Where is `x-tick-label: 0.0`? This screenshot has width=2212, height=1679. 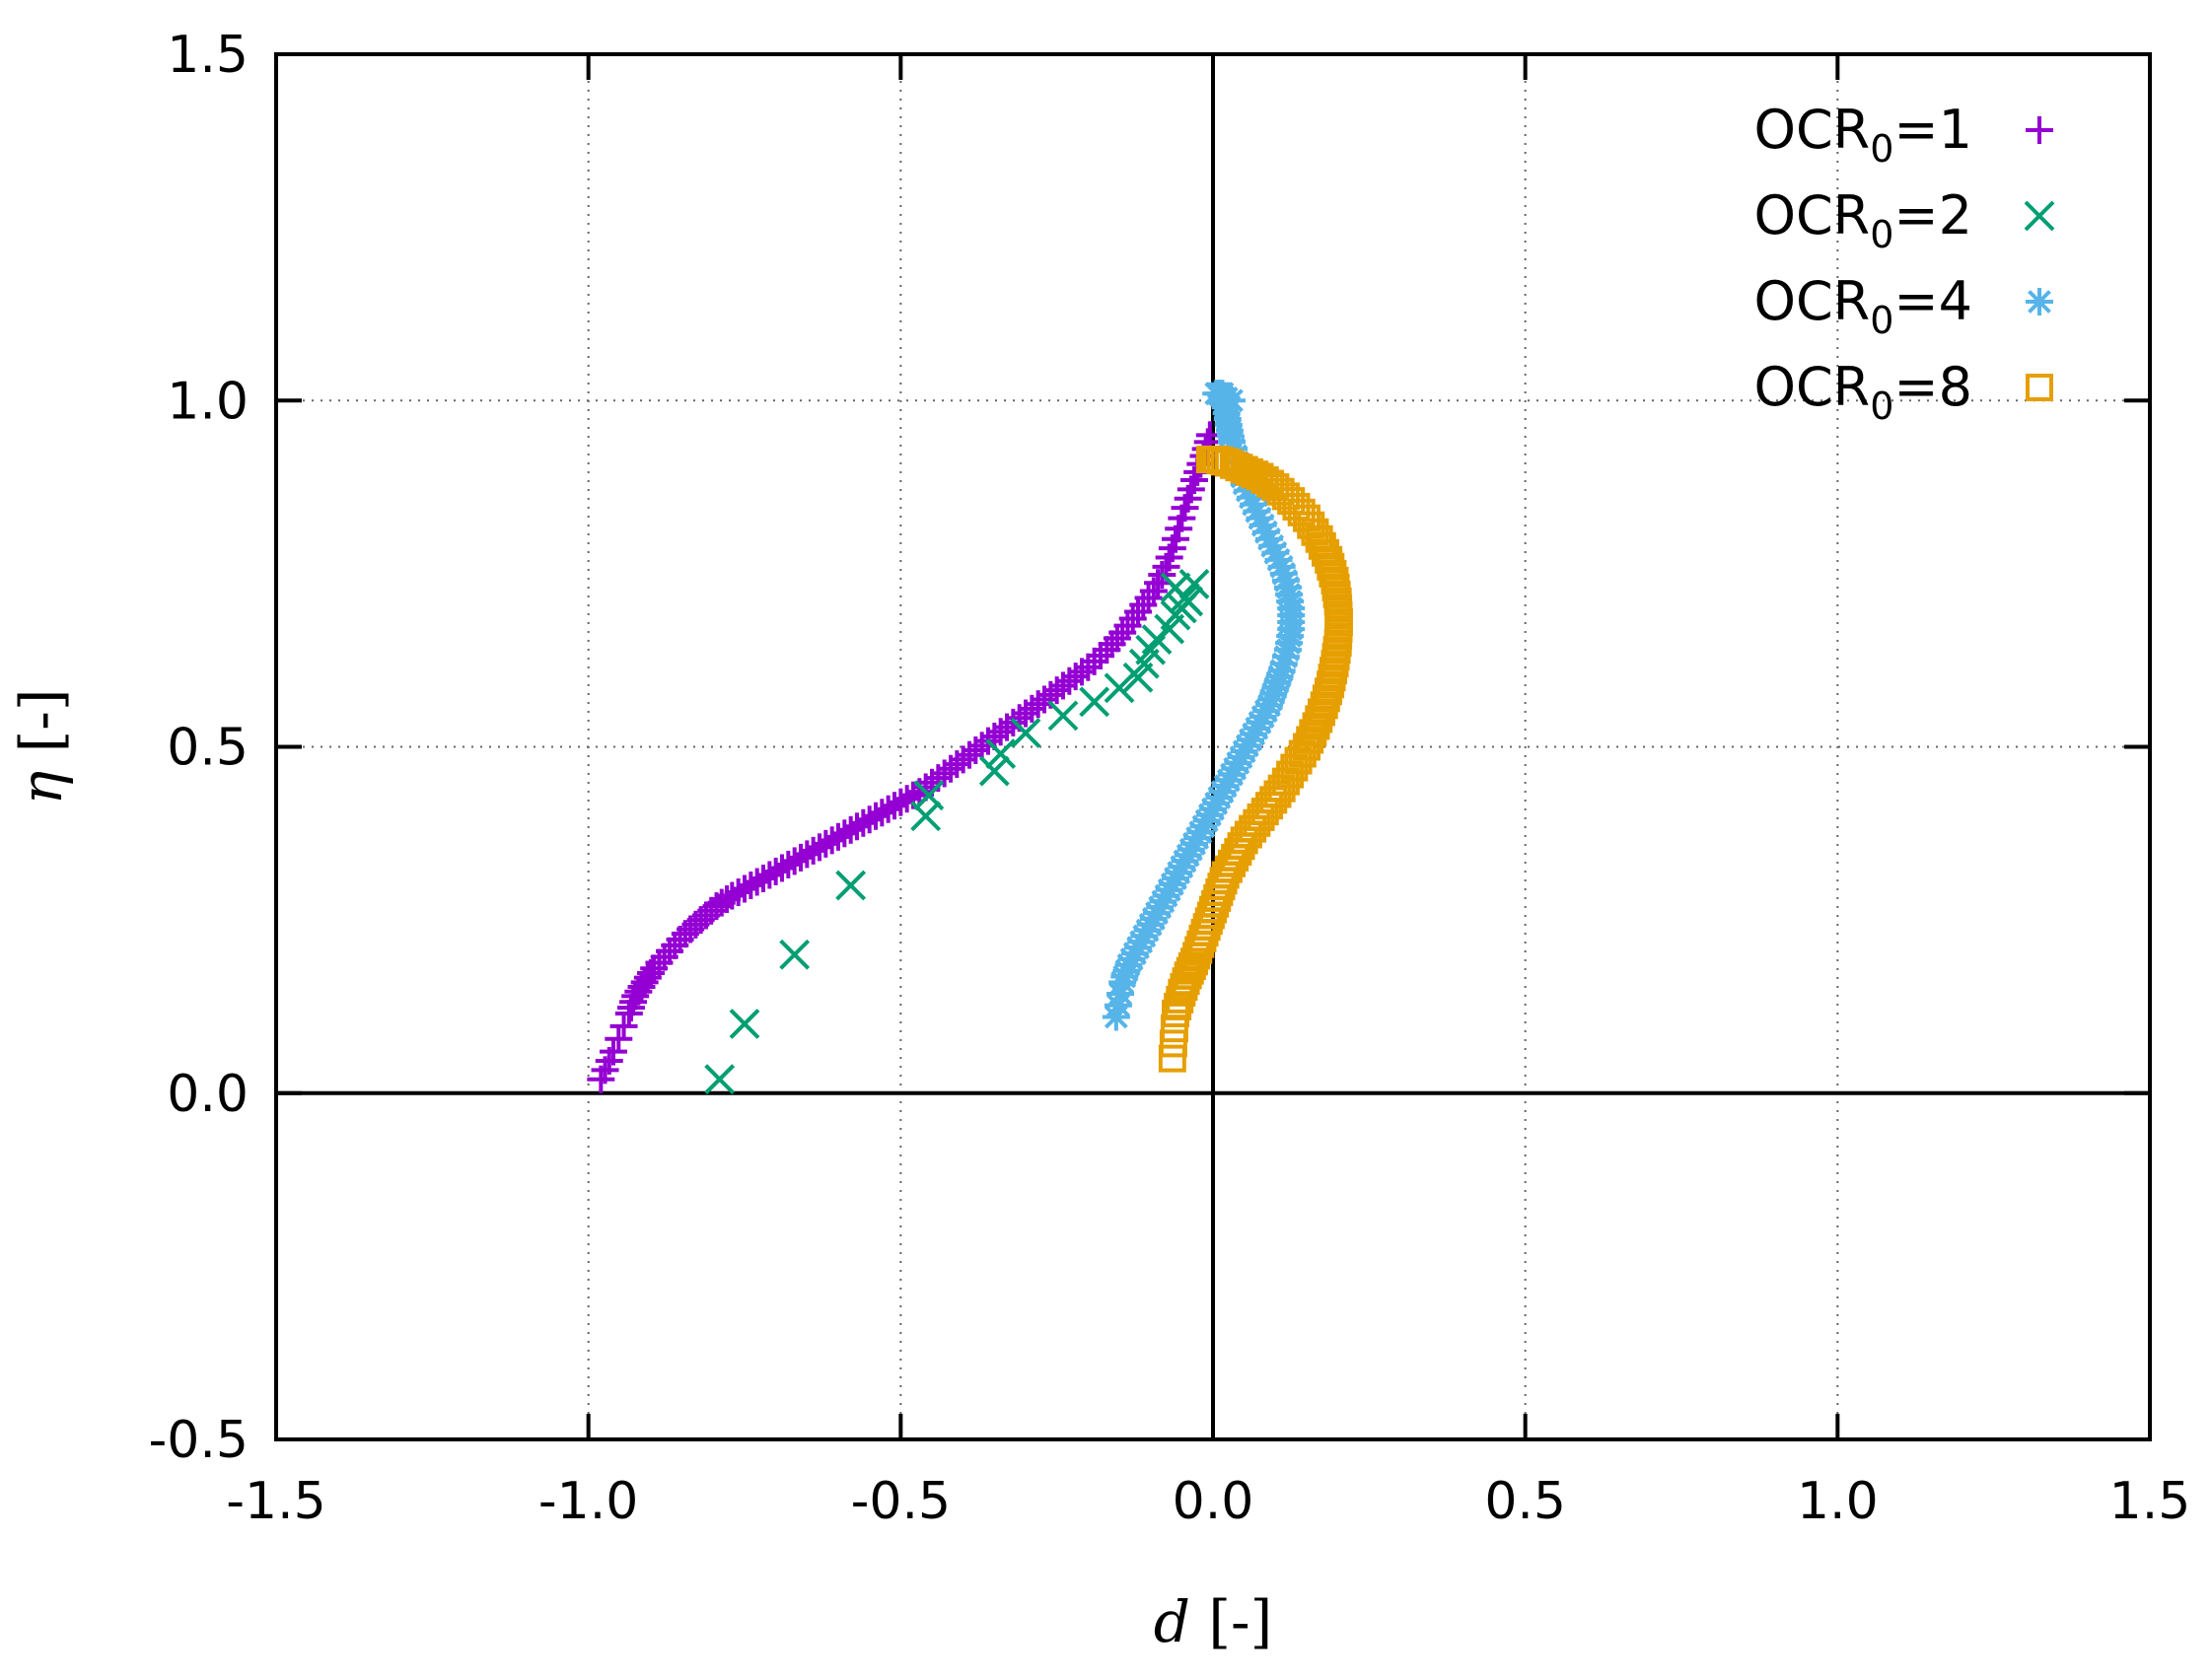
x-tick-label: 0.0 is located at coordinates (1213, 1501).